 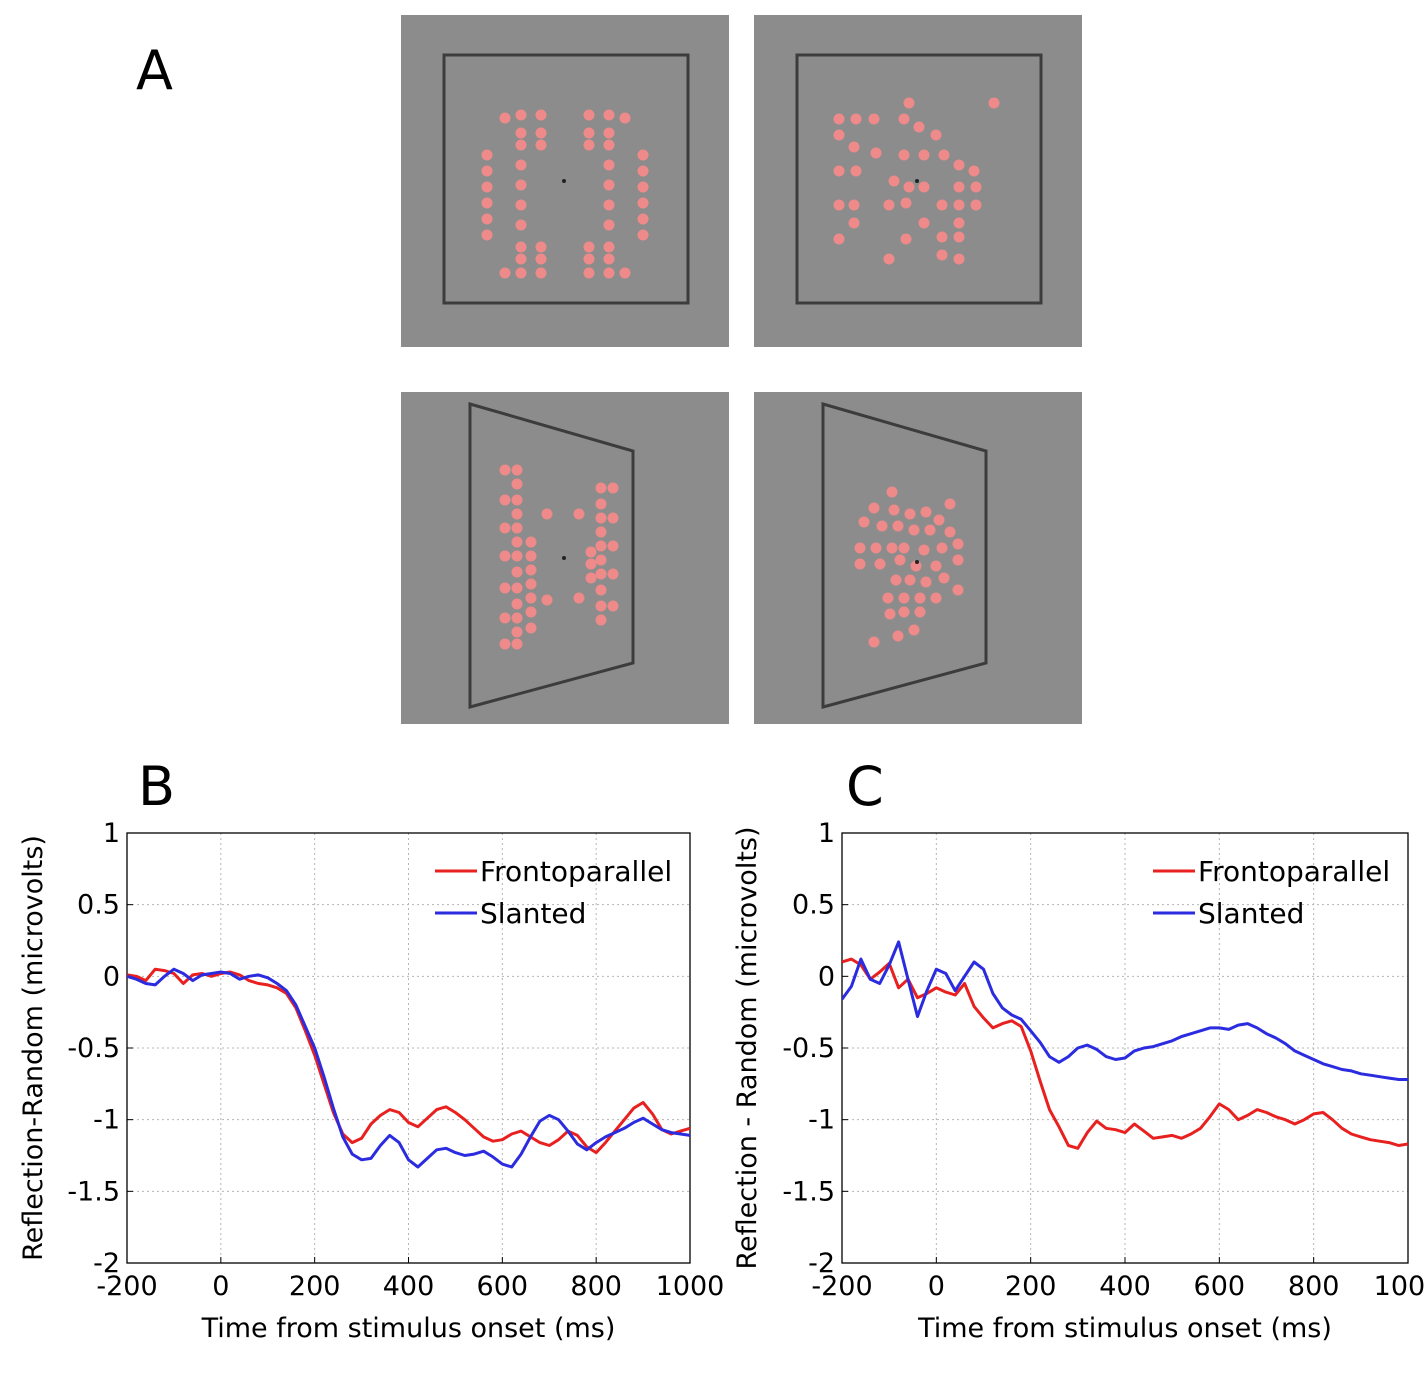 I want to click on x-tick-label: -200, so click(x=126, y=1286).